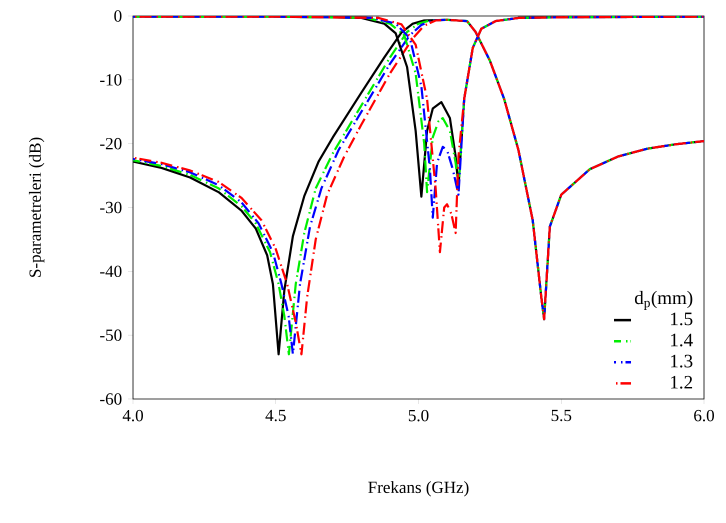  What do you see at coordinates (663, 300) in the screenshot?
I see `legend-title: d$_{p}$(mm)` at bounding box center [663, 300].